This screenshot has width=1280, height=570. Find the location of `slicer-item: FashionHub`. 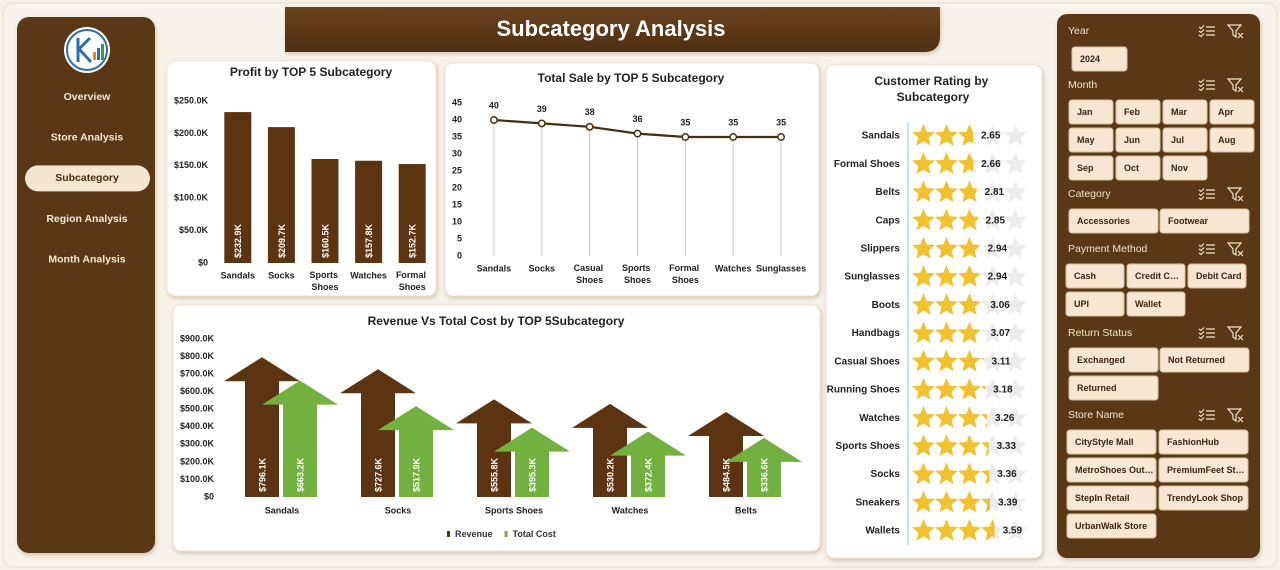

slicer-item: FashionHub is located at coordinates (1193, 442).